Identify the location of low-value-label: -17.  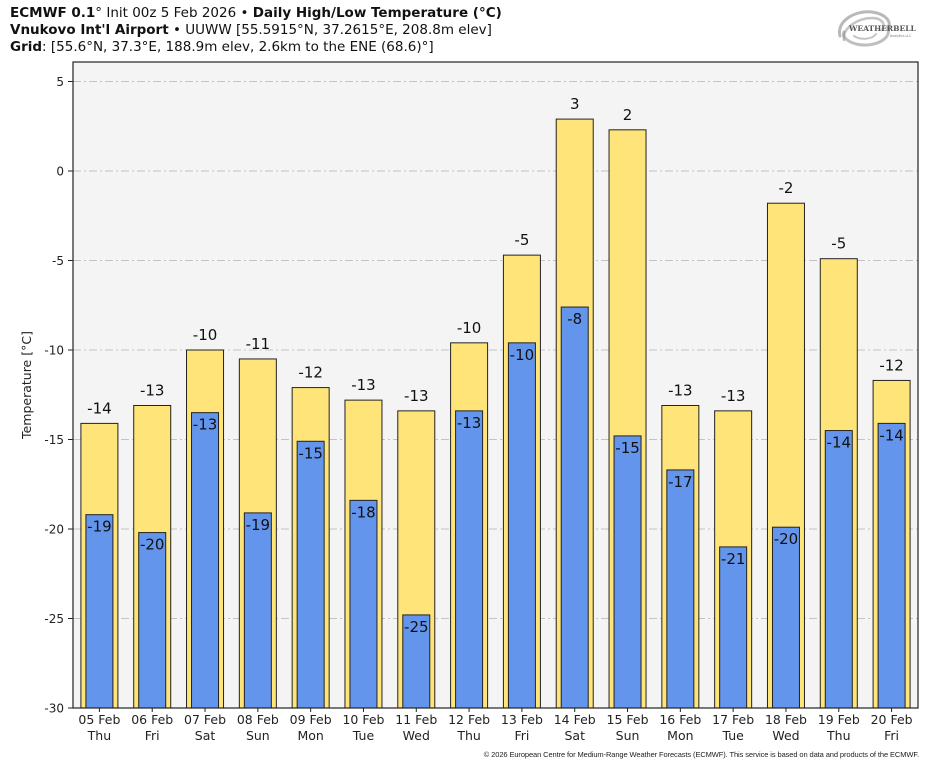
(680, 482).